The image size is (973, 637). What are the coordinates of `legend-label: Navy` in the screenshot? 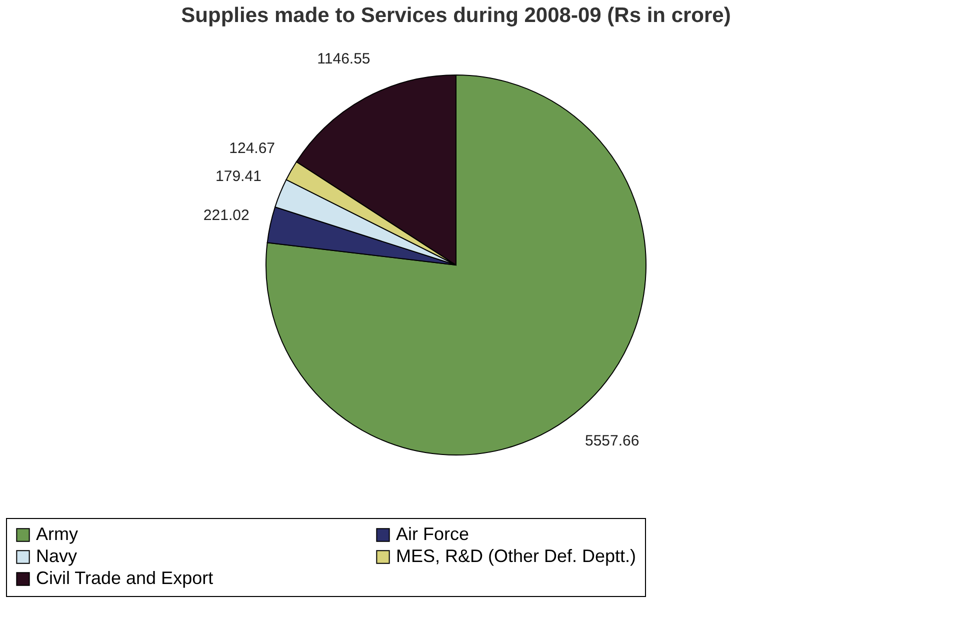 It's located at (57, 556).